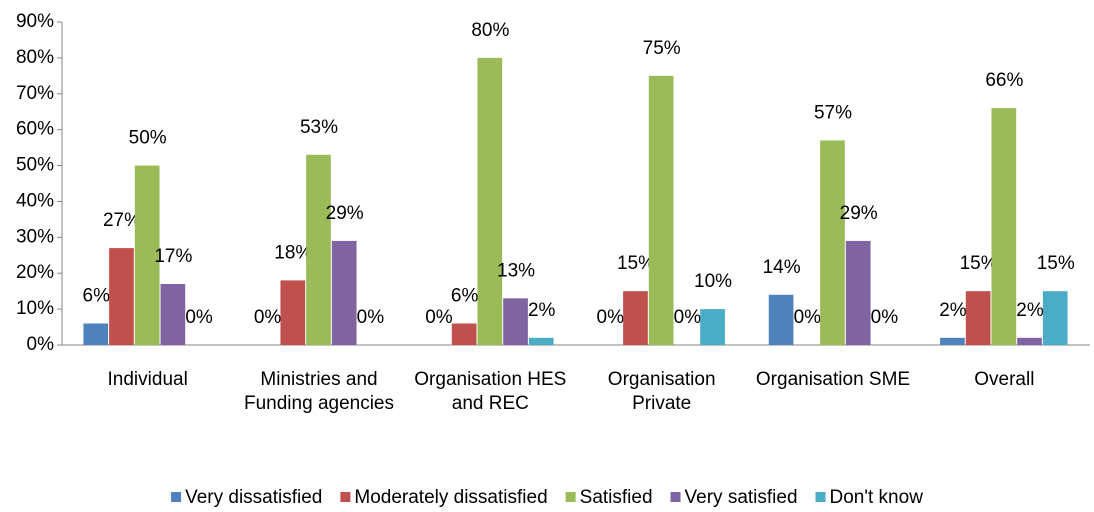  Describe the element at coordinates (1004, 80) in the screenshot. I see `value-label: 66%` at that location.